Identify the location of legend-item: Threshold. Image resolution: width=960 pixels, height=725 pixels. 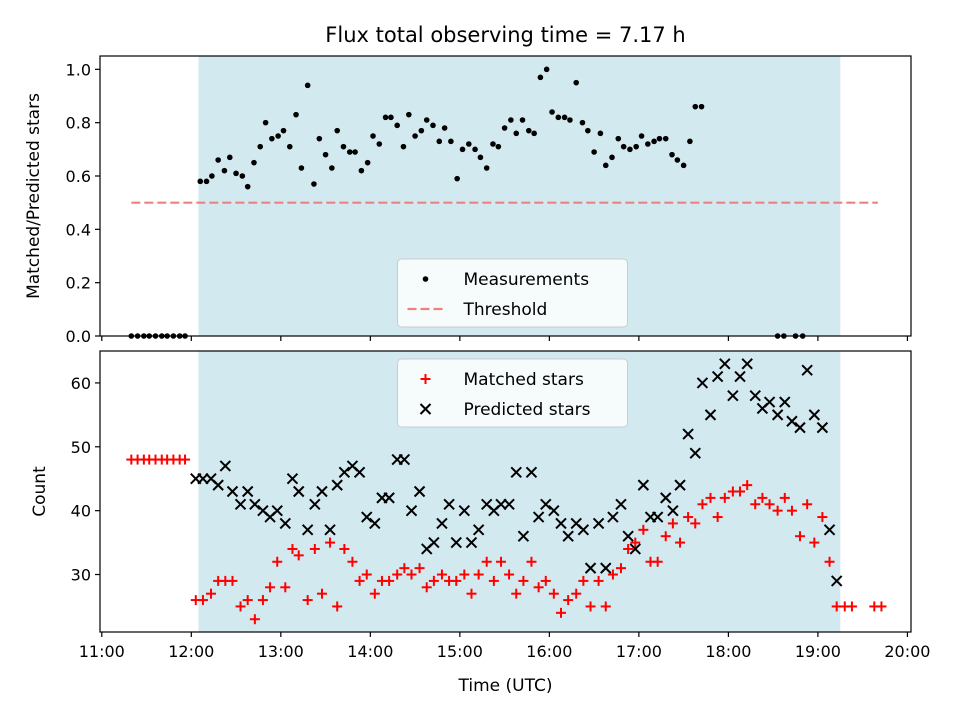
(477, 310).